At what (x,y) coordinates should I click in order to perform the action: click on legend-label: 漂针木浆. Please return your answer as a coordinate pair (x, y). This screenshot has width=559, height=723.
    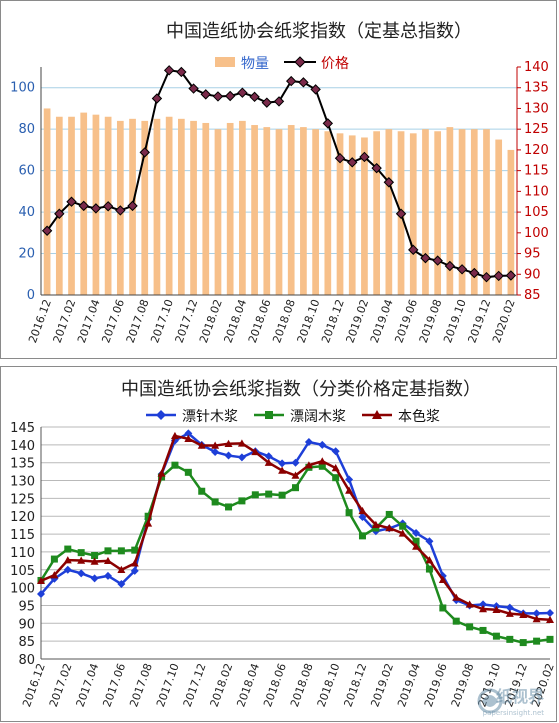
    Looking at the image, I should click on (210, 417).